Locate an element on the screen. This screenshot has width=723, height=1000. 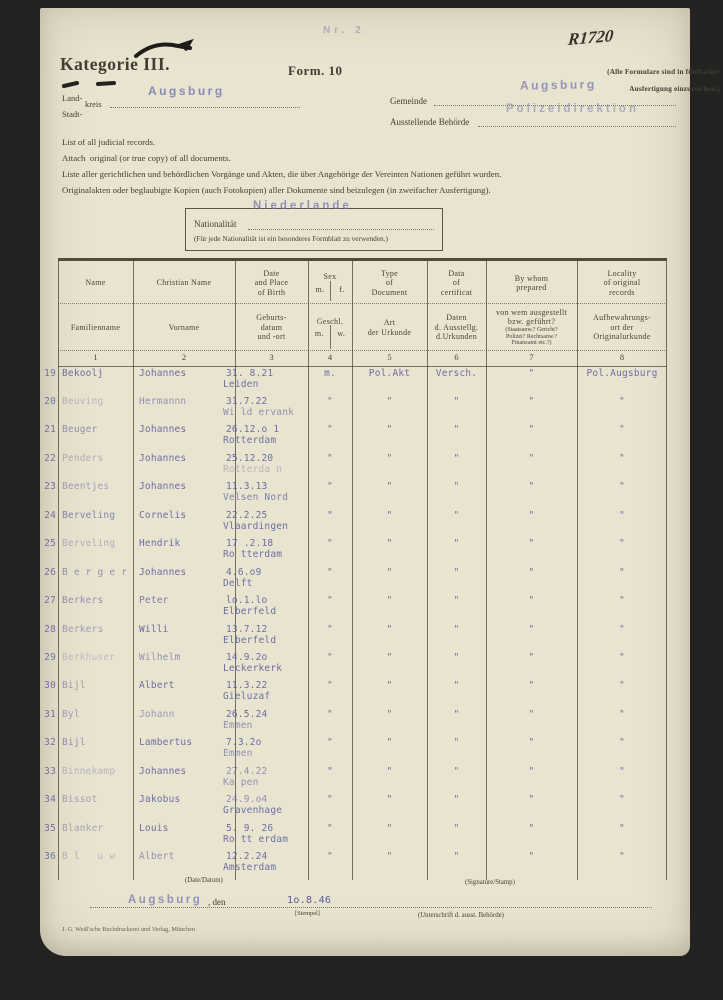
surname: Bekoolj is located at coordinates (83, 373).